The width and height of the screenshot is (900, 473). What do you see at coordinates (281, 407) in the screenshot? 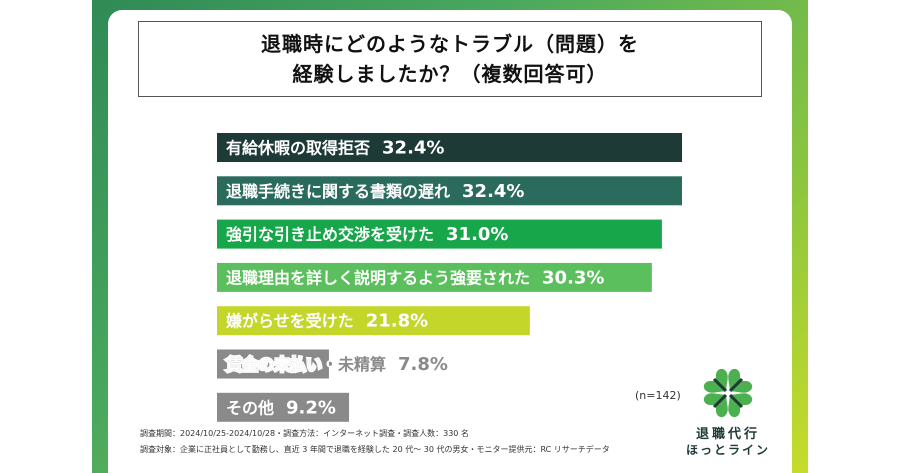
I see `bar-label-7: その他 9.2%` at bounding box center [281, 407].